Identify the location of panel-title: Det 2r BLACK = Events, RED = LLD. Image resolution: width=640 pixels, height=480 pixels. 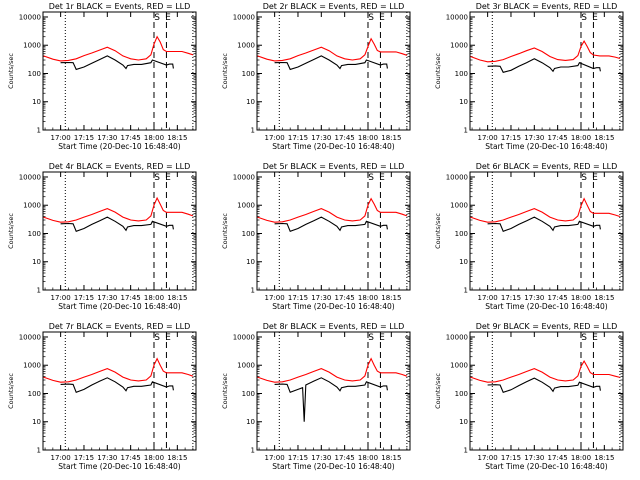
(334, 6).